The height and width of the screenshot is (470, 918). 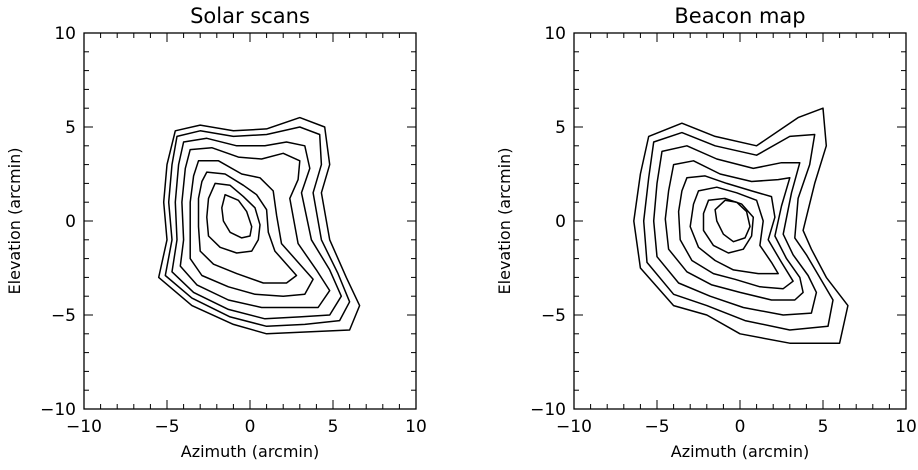 What do you see at coordinates (739, 16) in the screenshot?
I see `chart-title: Beacon map` at bounding box center [739, 16].